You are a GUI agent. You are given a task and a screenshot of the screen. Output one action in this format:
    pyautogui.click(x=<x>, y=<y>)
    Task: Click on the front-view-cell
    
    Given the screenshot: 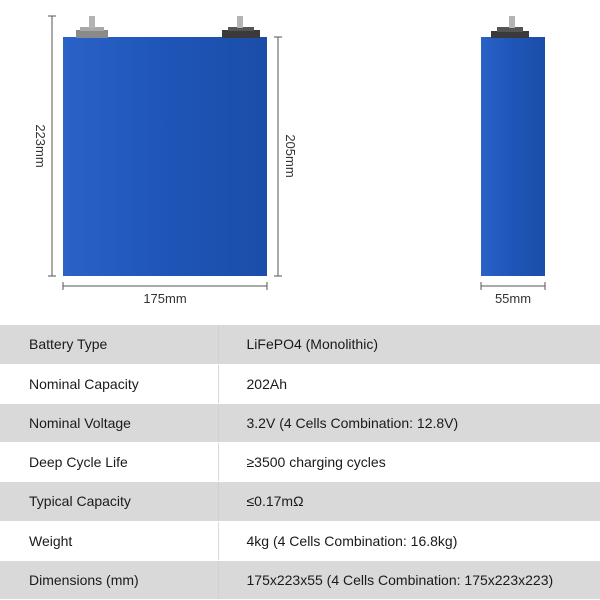 What is the action you would take?
    pyautogui.click(x=165, y=146)
    